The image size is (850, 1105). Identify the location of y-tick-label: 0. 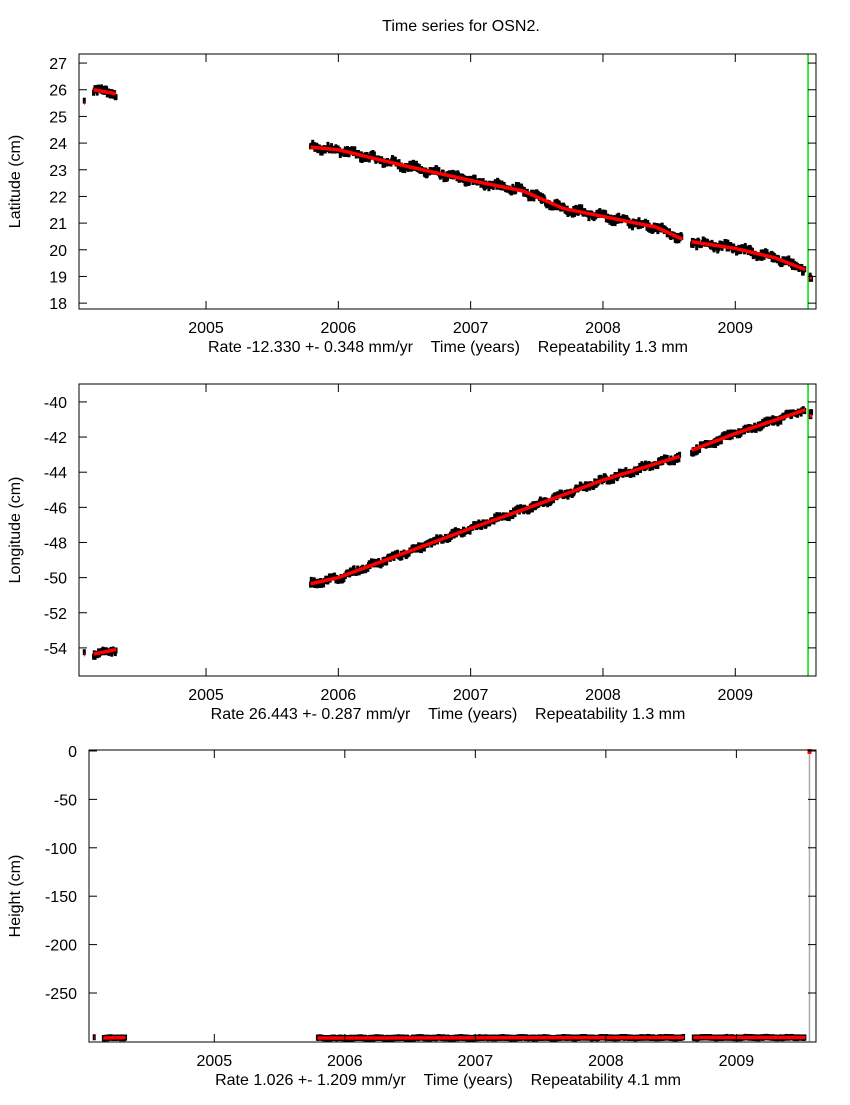
(72, 752).